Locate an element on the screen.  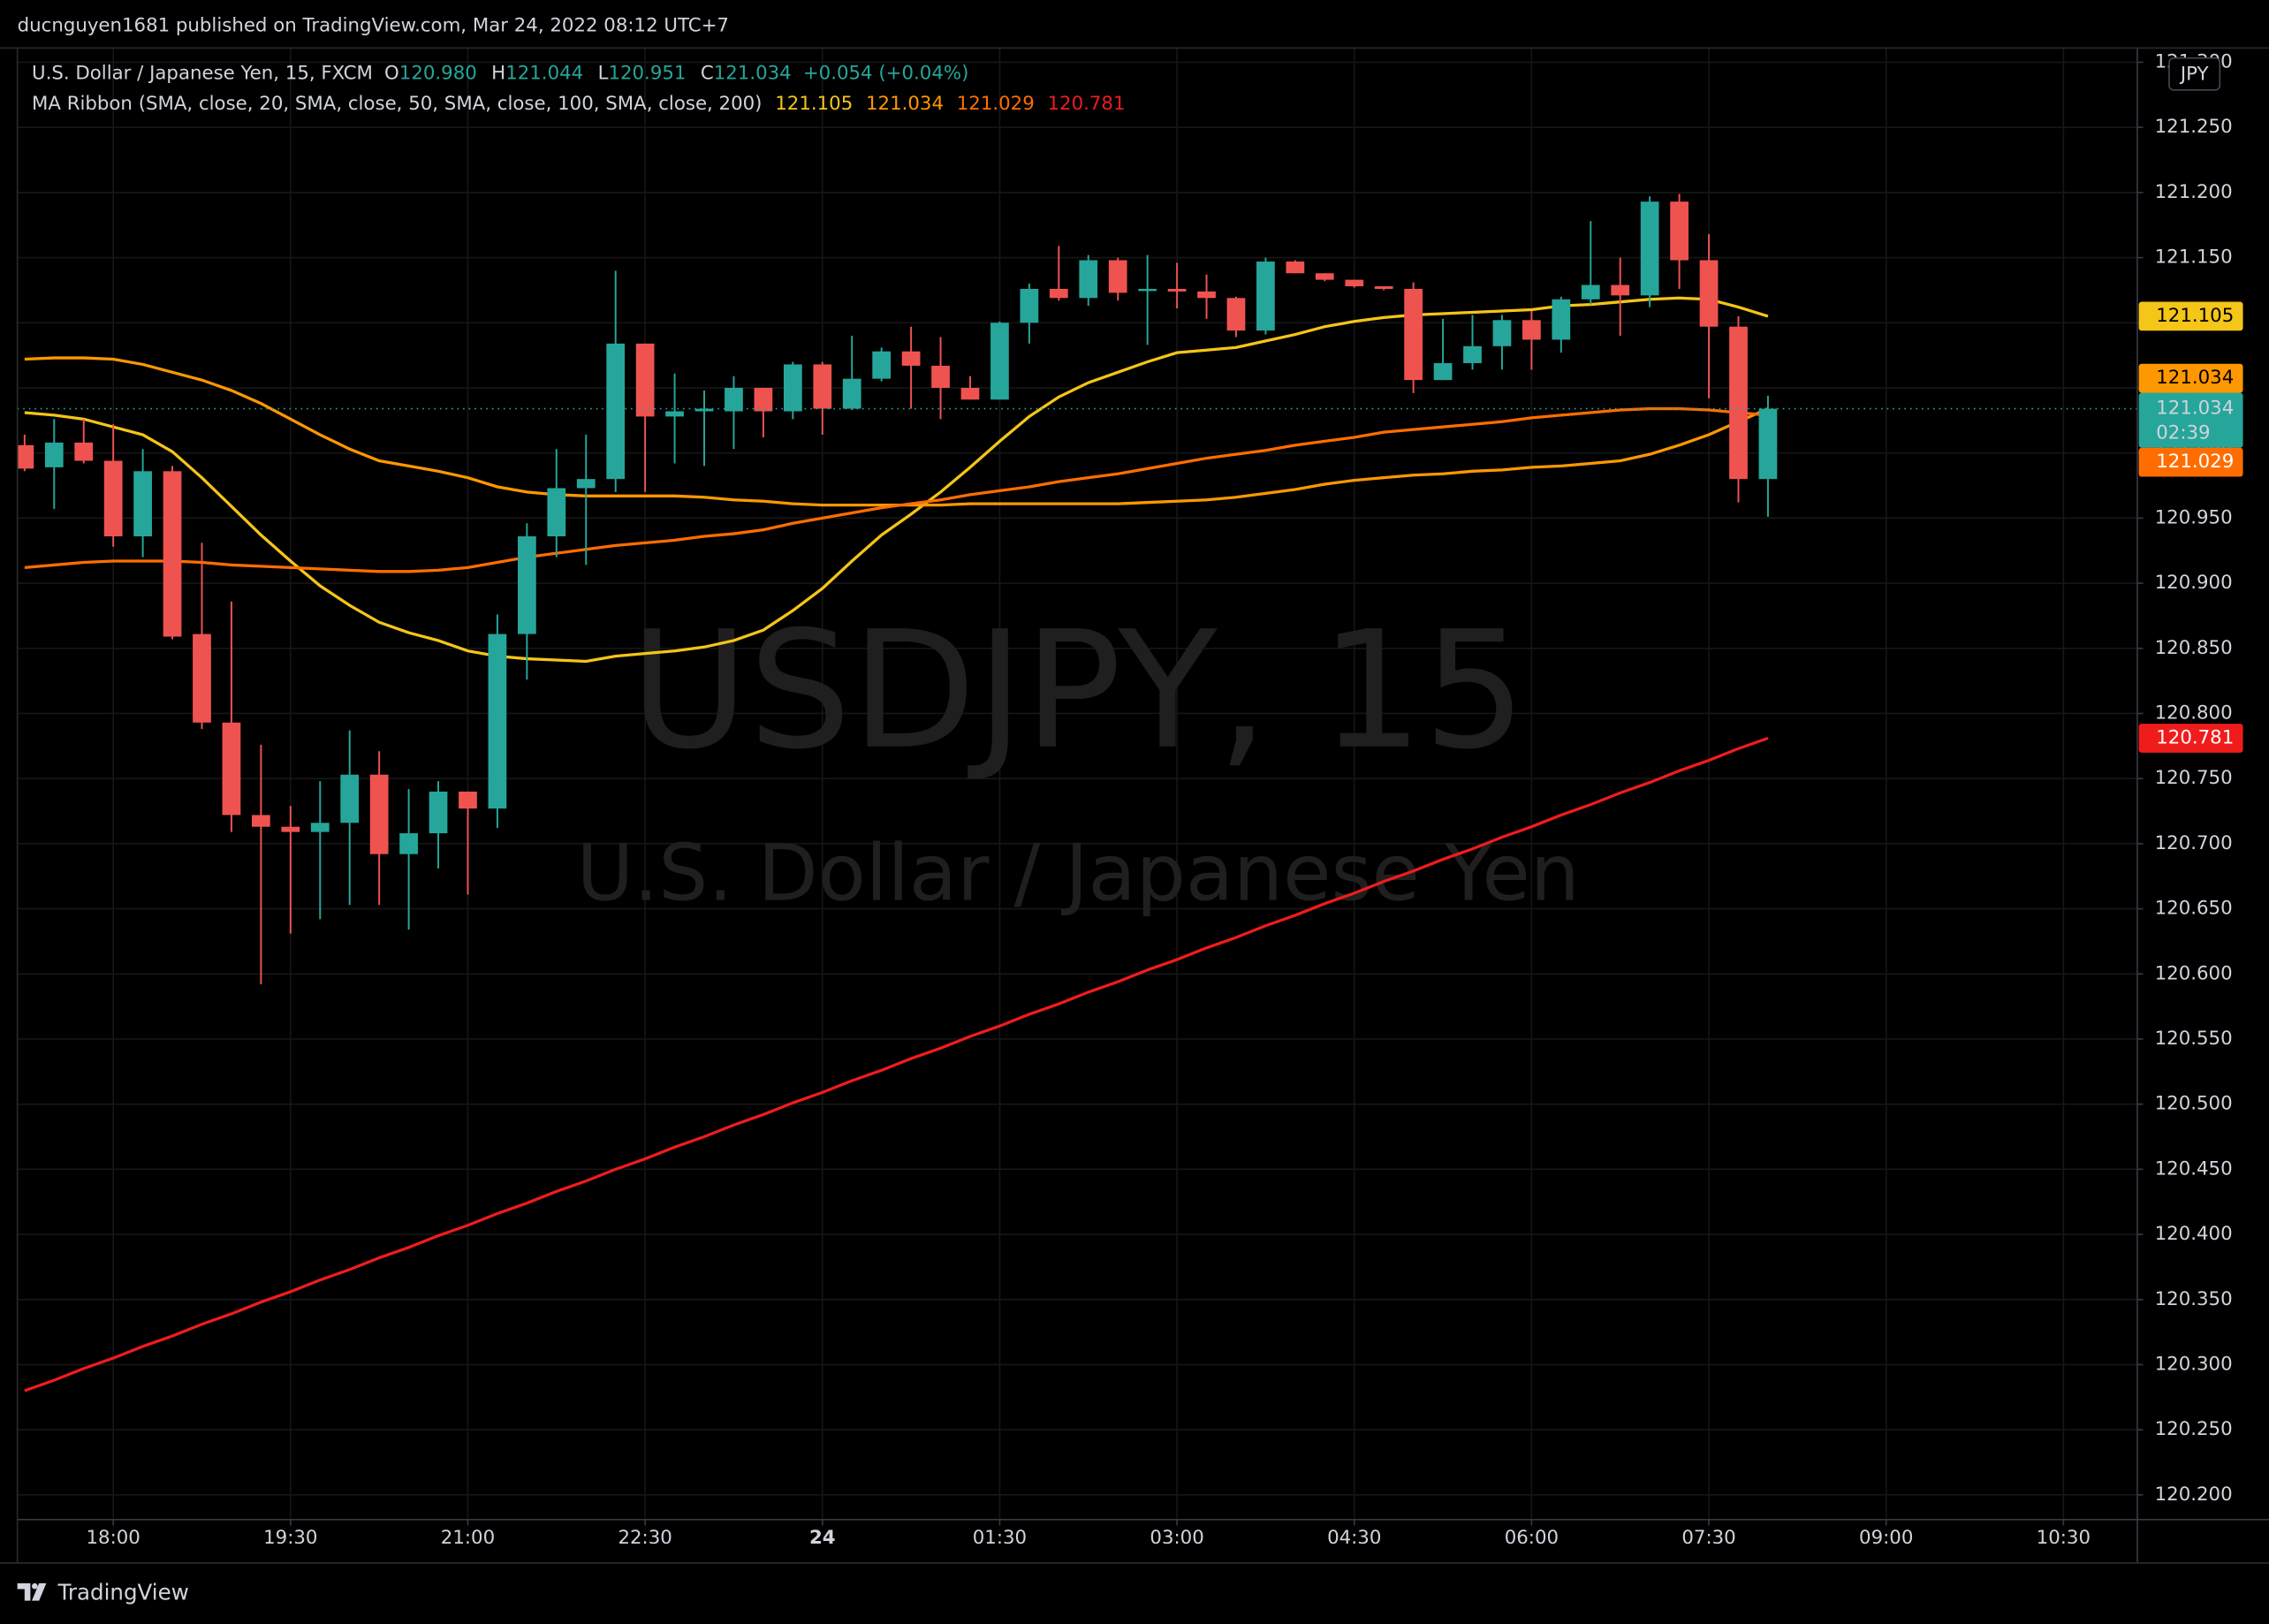
ma-price-label: 121.034 is located at coordinates (2195, 378).